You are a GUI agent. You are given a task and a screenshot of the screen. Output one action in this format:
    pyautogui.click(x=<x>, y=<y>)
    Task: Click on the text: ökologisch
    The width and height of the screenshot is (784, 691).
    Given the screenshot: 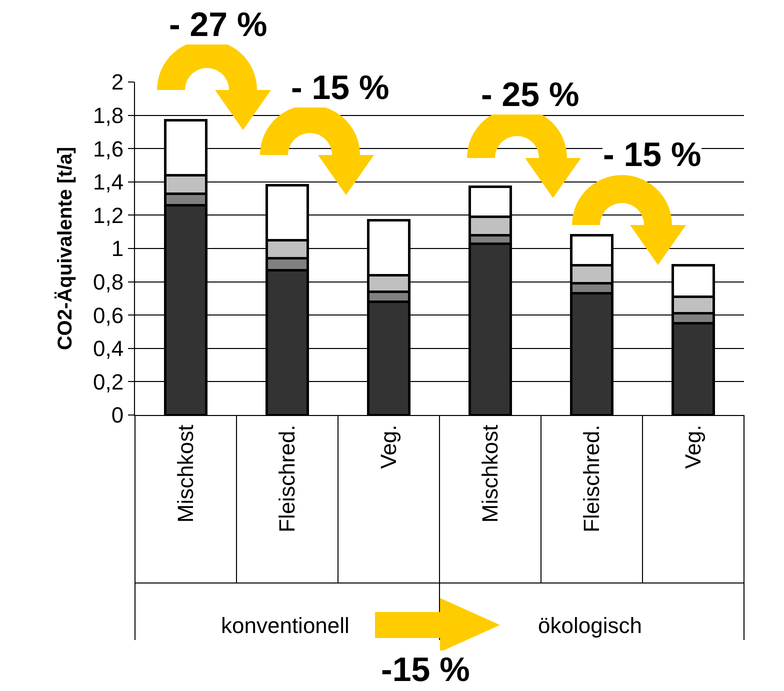 What is the action you would take?
    pyautogui.click(x=590, y=625)
    